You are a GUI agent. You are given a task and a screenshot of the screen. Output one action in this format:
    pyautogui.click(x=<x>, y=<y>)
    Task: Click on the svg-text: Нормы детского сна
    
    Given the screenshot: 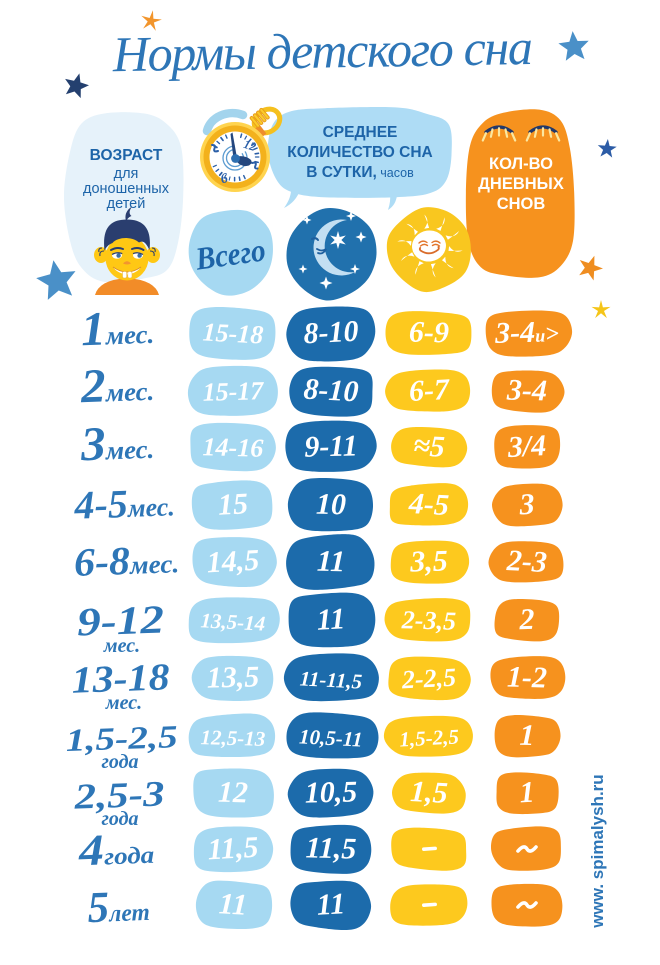 What is the action you would take?
    pyautogui.click(x=322, y=50)
    